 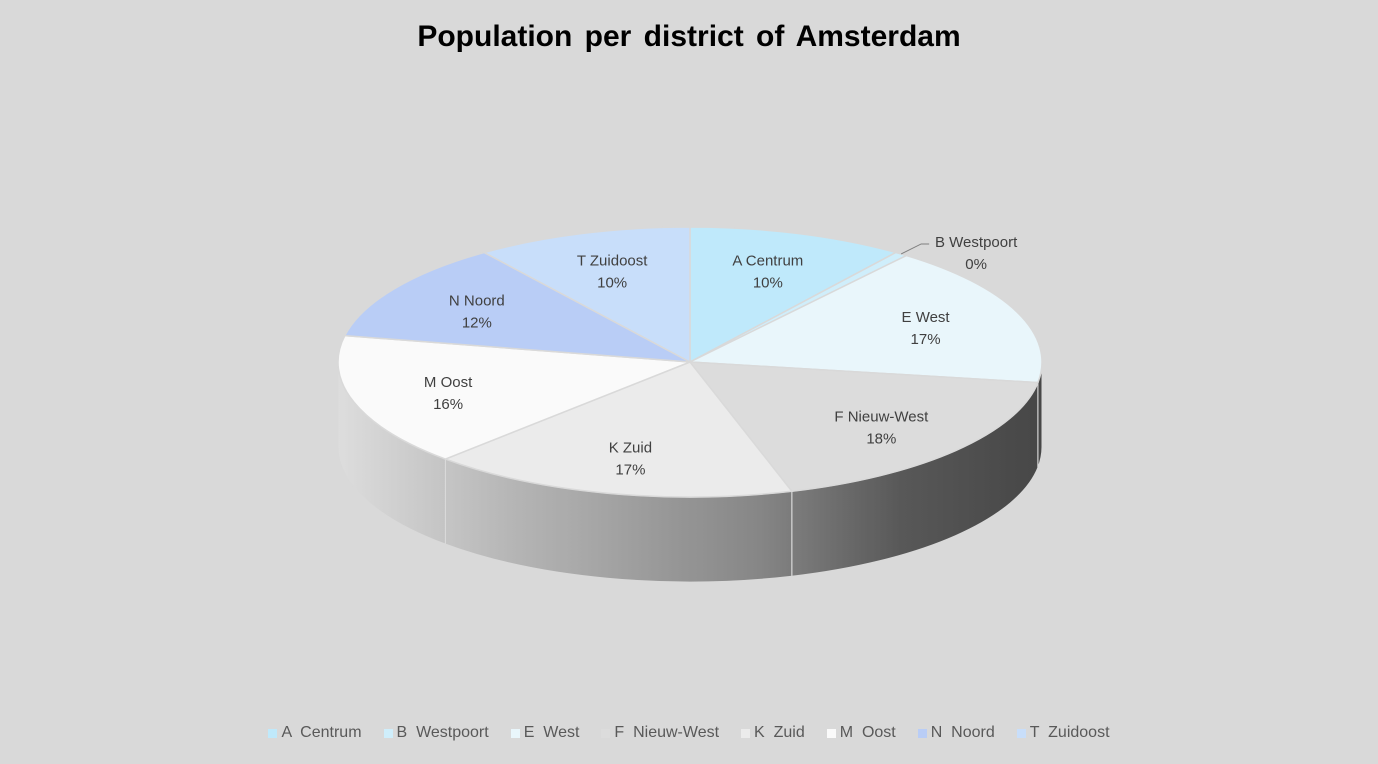 I want to click on legend-label-k-zuid: K Zuid, so click(x=779, y=732).